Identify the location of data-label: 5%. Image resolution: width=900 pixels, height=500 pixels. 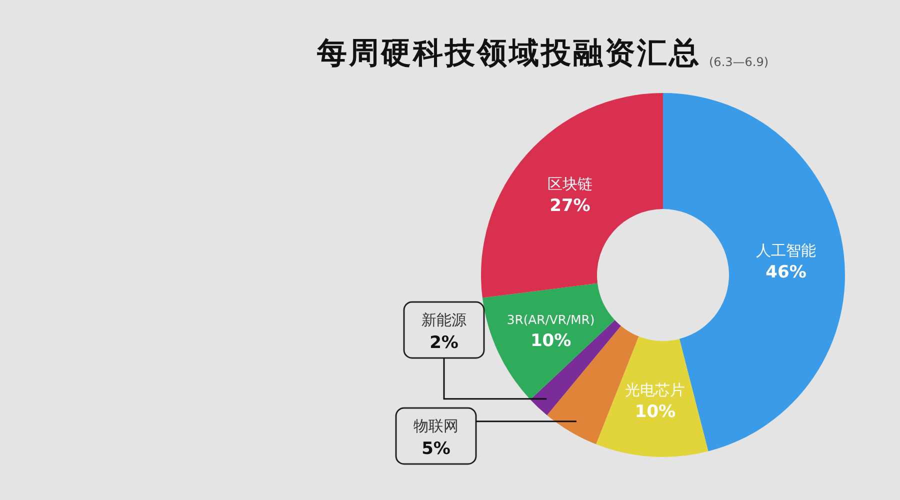
(436, 449).